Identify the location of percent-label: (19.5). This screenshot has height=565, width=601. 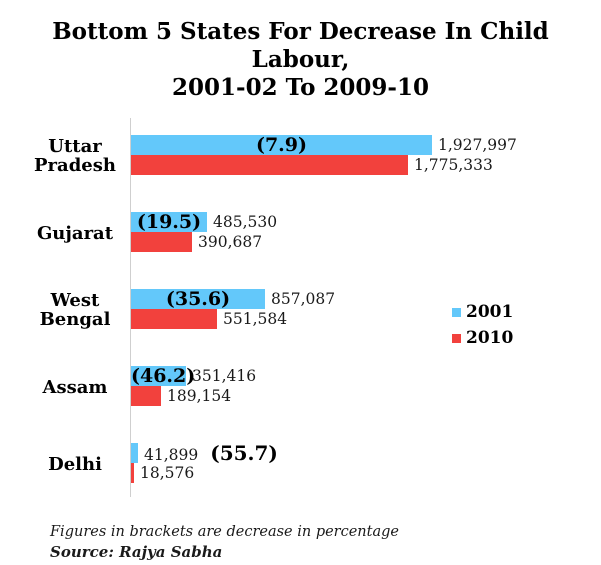
(169, 222).